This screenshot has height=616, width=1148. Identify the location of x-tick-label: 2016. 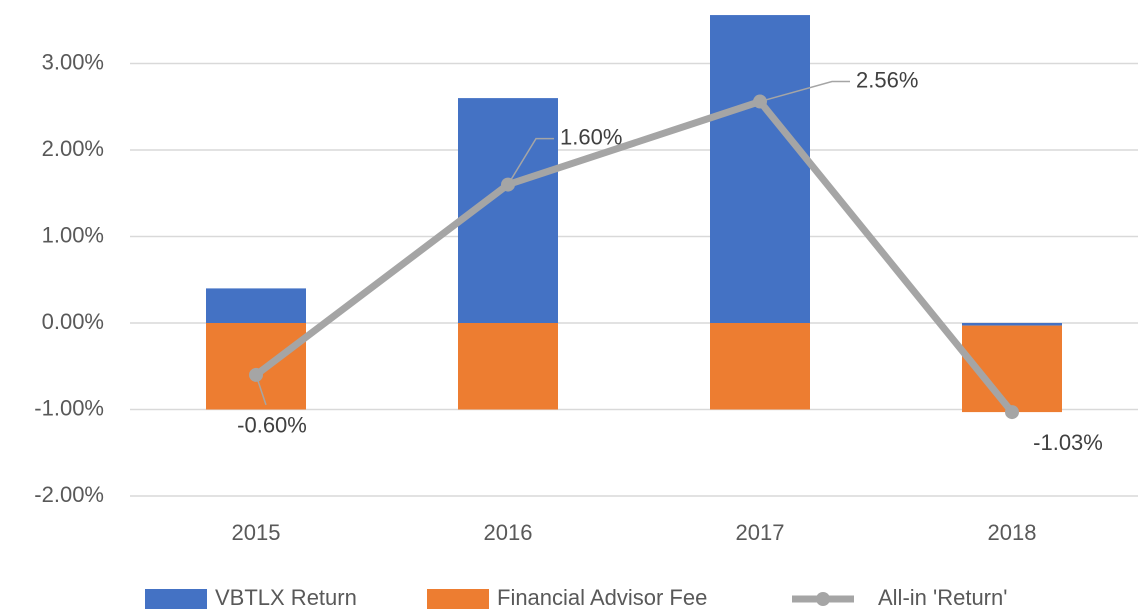
(508, 532).